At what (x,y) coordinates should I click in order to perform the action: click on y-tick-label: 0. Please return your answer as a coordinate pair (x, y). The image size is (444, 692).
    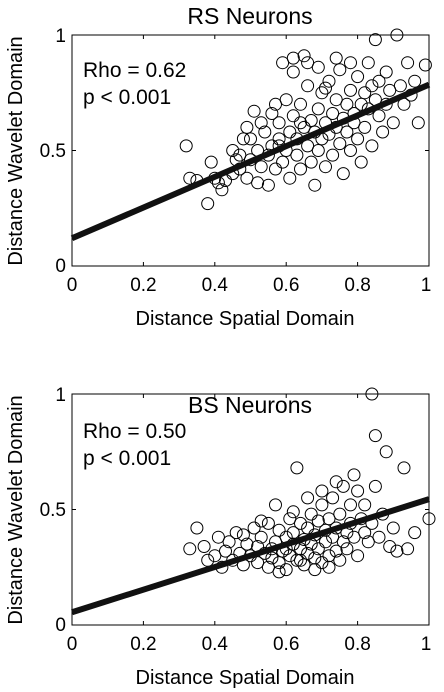
    Looking at the image, I should click on (60, 625).